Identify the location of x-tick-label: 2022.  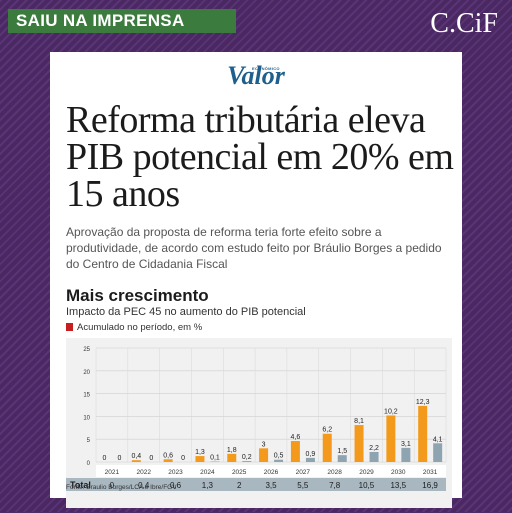
(143, 472).